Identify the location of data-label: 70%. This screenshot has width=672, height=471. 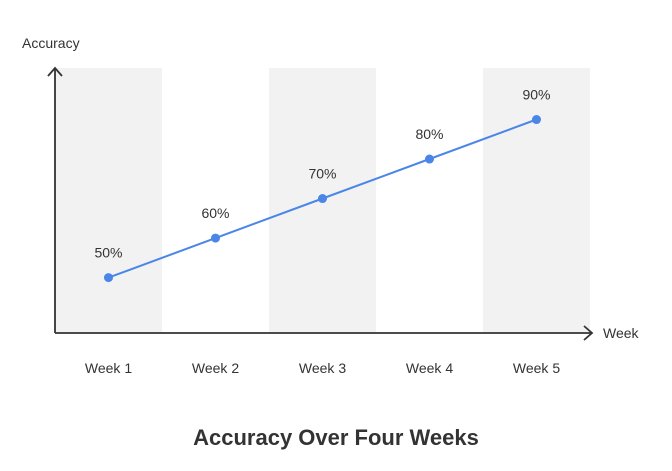
(322, 174).